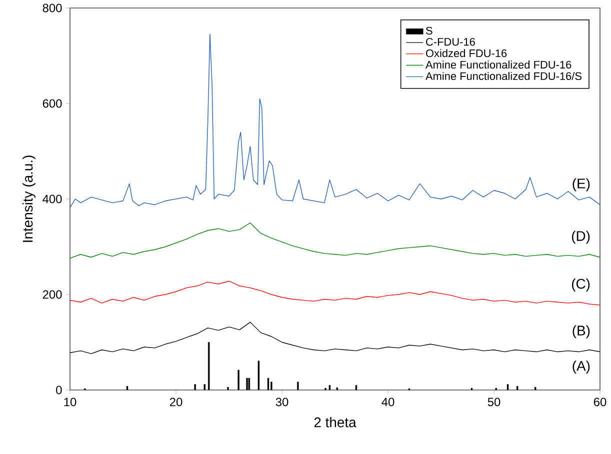 Image resolution: width=611 pixels, height=454 pixels. I want to click on y-axis-title: Intensity (a.u.), so click(29, 199).